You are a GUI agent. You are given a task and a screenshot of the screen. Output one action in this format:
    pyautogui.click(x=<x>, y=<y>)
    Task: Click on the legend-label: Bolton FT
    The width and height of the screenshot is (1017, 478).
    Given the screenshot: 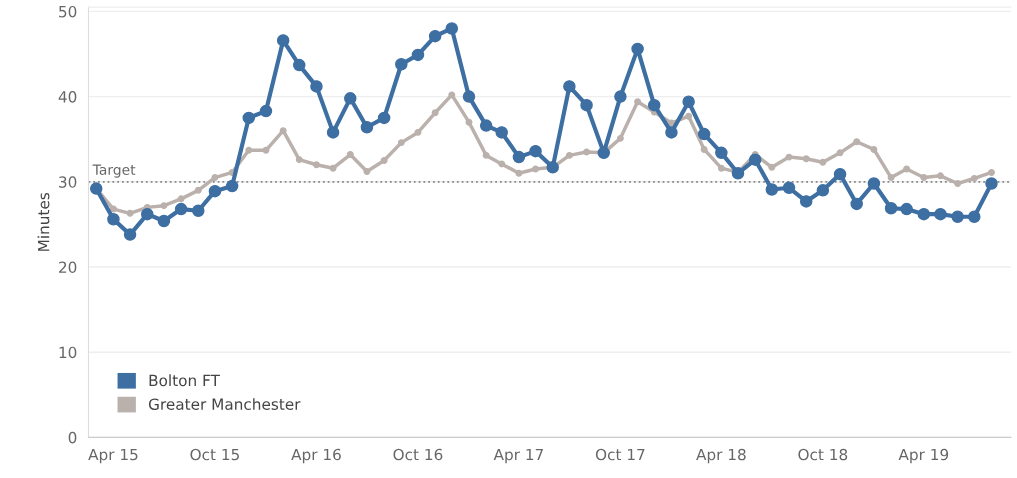 What is the action you would take?
    pyautogui.click(x=184, y=380)
    